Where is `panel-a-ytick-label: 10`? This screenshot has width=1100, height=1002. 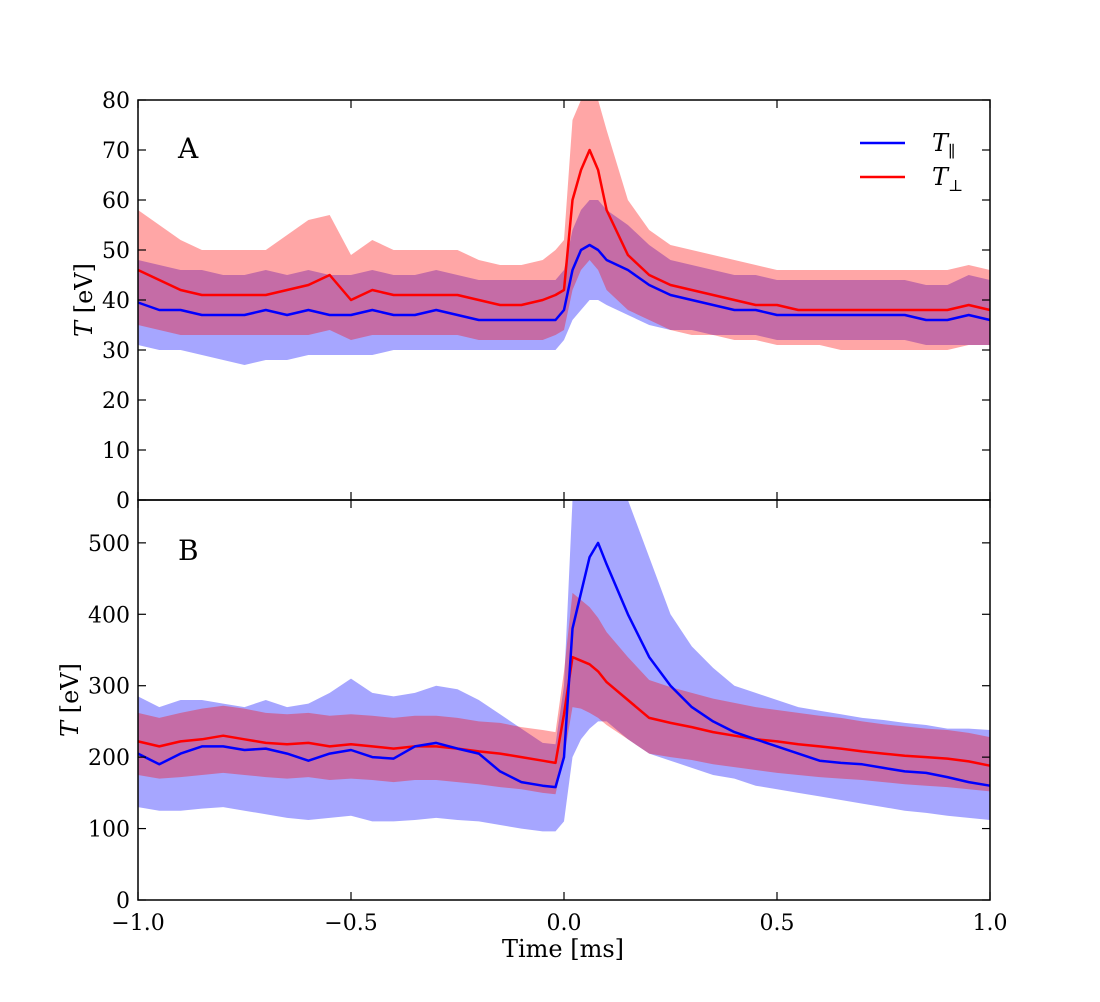
panel-a-ytick-label: 10 is located at coordinates (116, 451).